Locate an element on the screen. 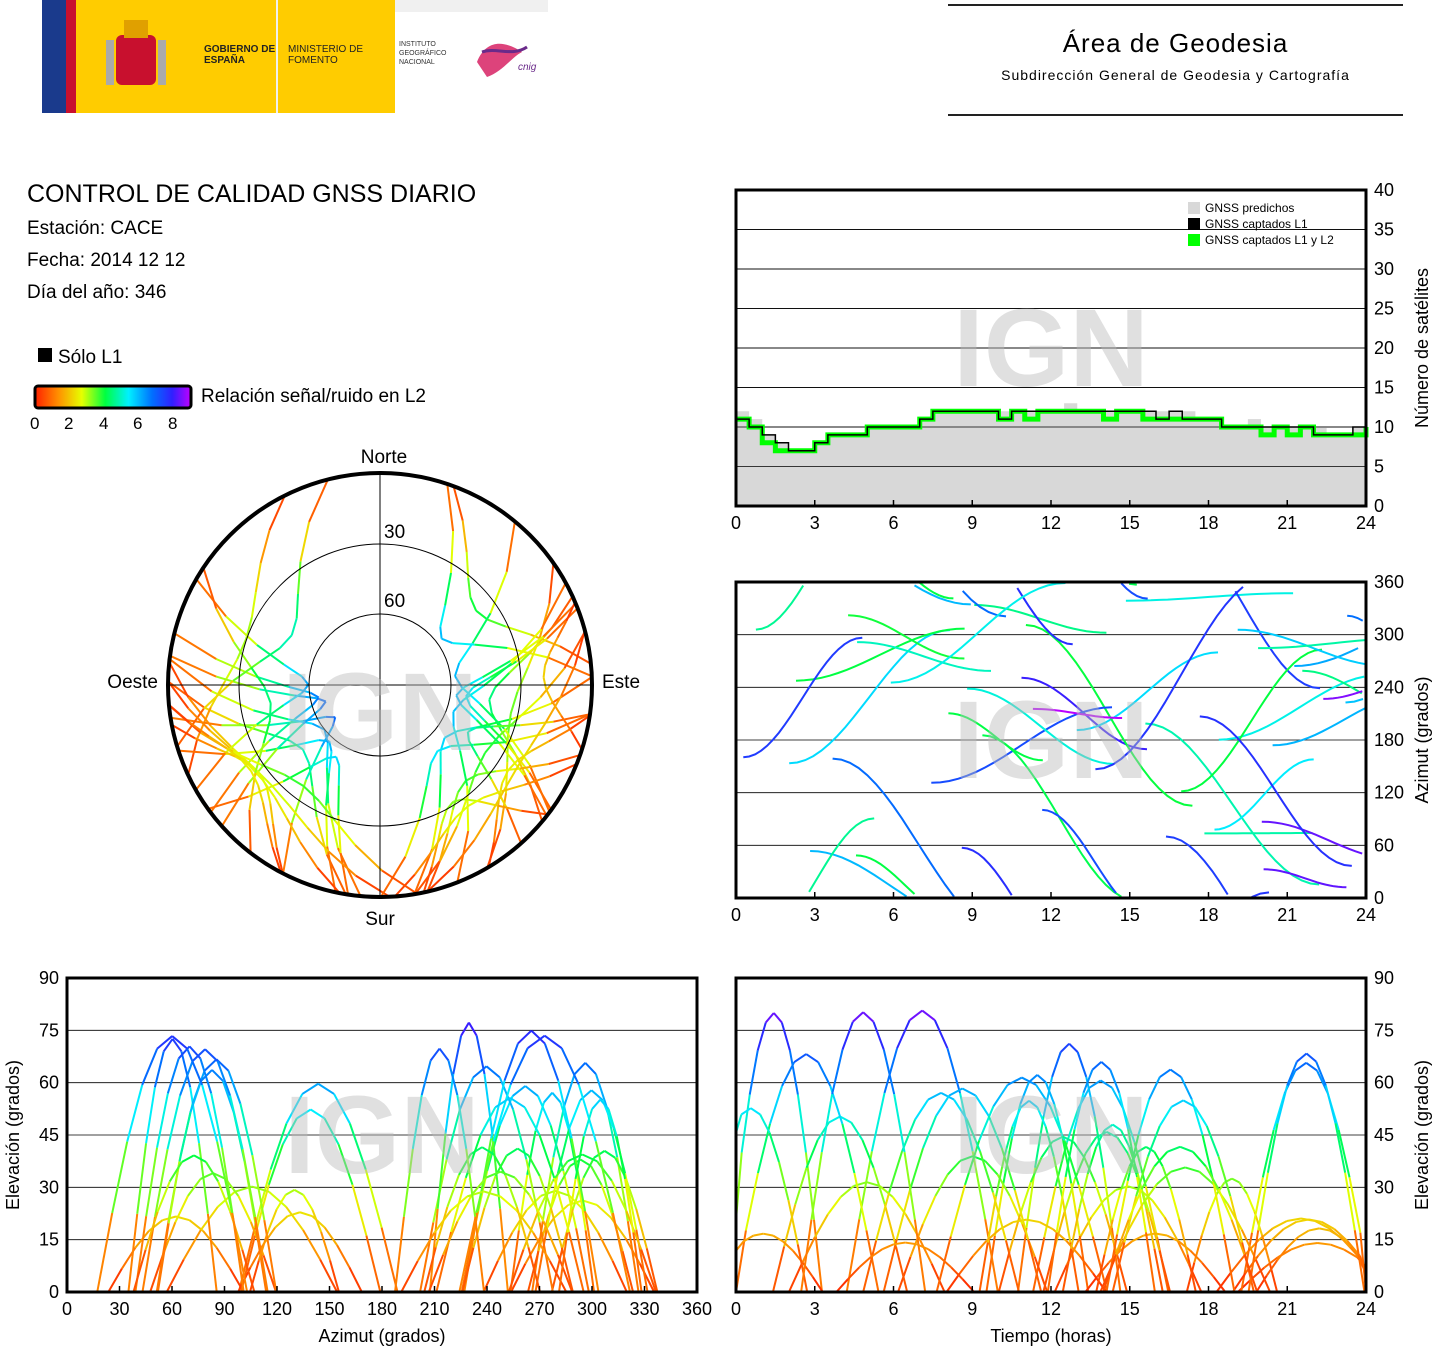 Image resolution: width=1445 pixels, height=1350 pixels. station-label: Estación: CACE is located at coordinates (95, 228).